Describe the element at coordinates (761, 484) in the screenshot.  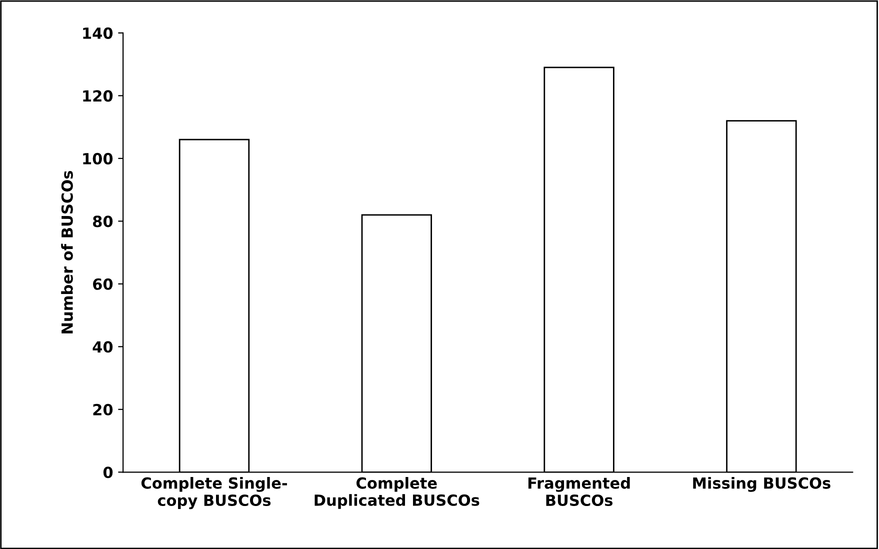
I see `x-tick-label: Missing BUSCOs` at that location.